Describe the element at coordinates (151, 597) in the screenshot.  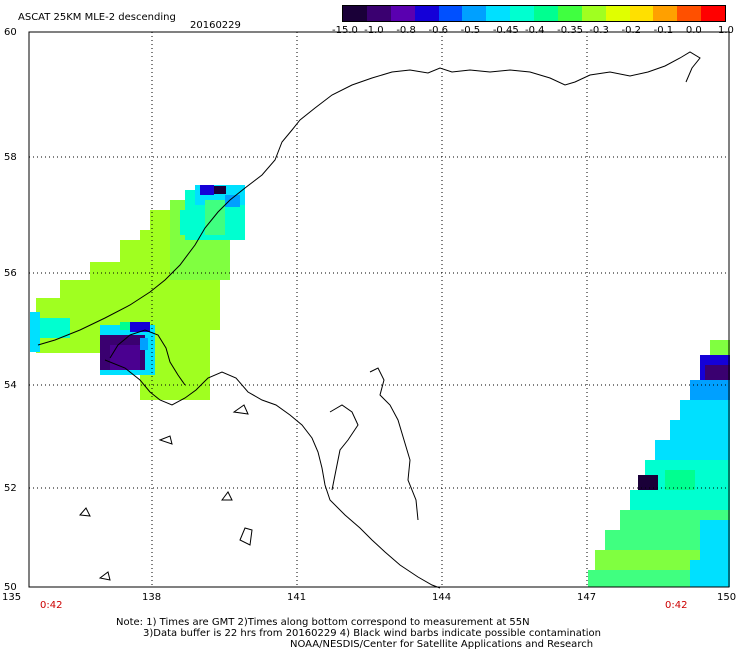
I see `lon-label: 138` at that location.